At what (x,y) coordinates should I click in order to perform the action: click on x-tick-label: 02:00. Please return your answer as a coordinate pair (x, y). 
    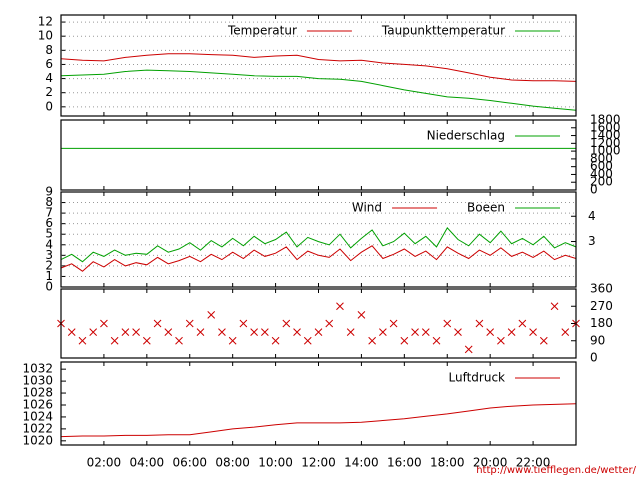
    Looking at the image, I should click on (104, 463).